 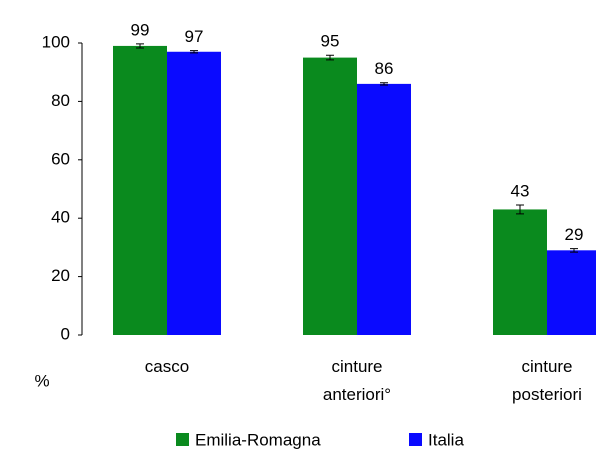 I want to click on legend-label: Emilia-Romagna, so click(x=258, y=439).